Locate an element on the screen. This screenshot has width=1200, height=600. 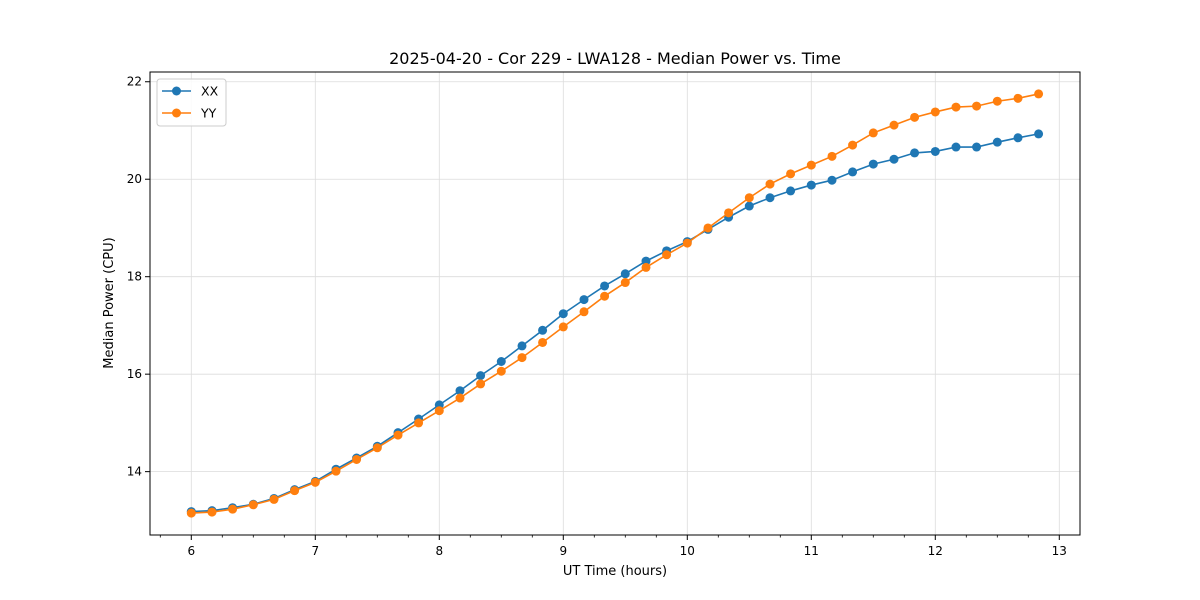
x-tick-label: 8 is located at coordinates (439, 551).